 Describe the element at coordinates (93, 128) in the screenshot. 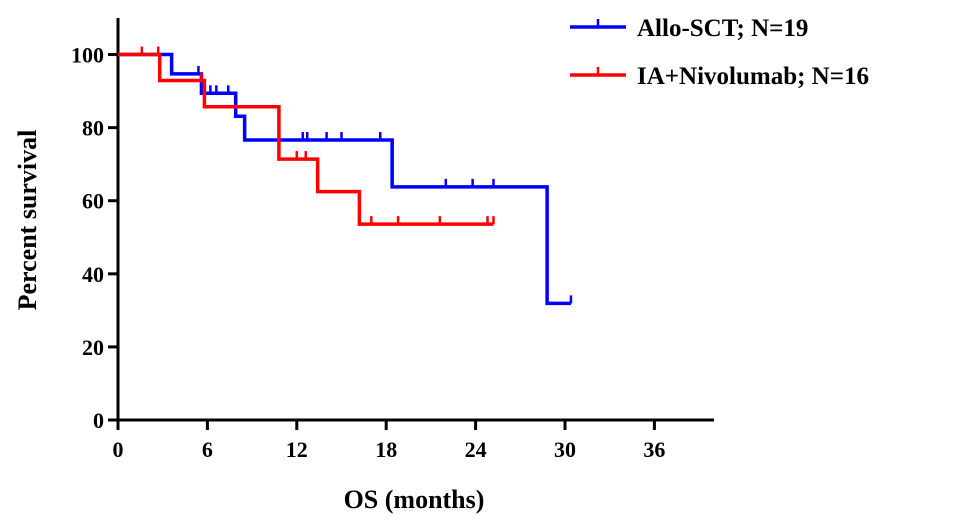

I see `y-tick-label: 80` at that location.